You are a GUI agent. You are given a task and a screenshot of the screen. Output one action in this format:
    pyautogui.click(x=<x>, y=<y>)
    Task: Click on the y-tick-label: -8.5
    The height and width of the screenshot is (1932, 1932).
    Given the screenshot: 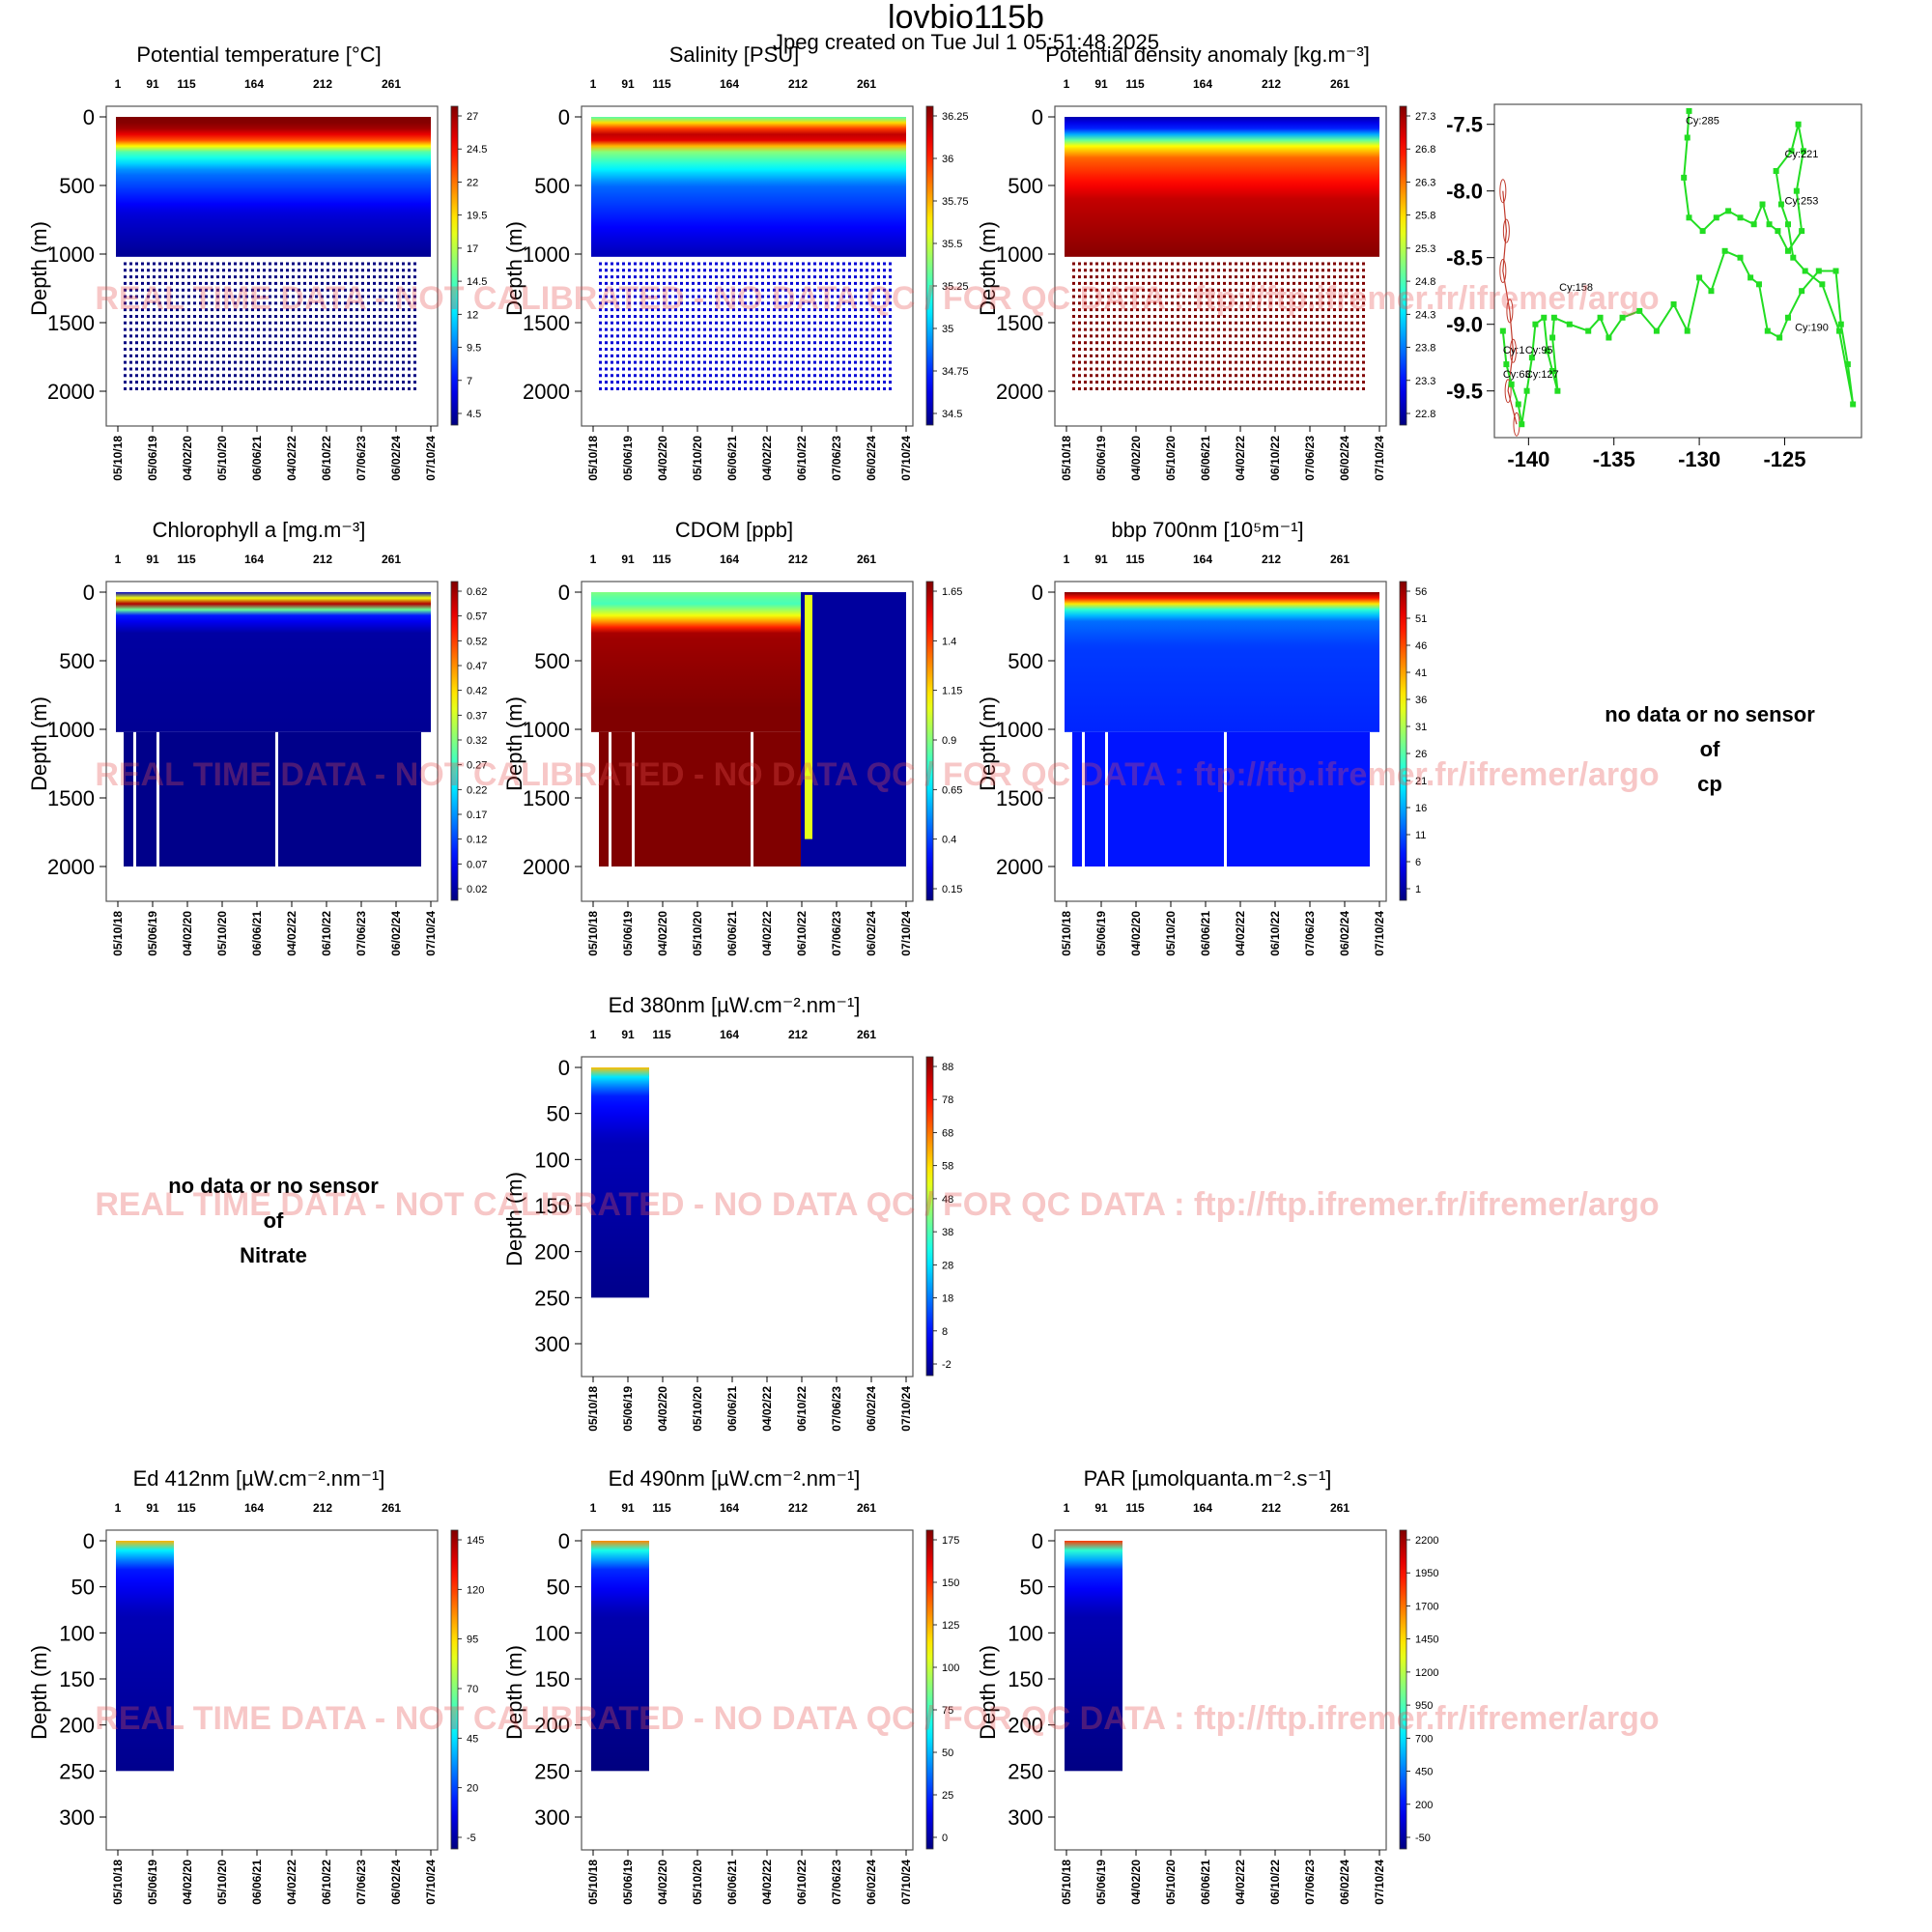 What is the action you would take?
    pyautogui.click(x=1464, y=258)
    